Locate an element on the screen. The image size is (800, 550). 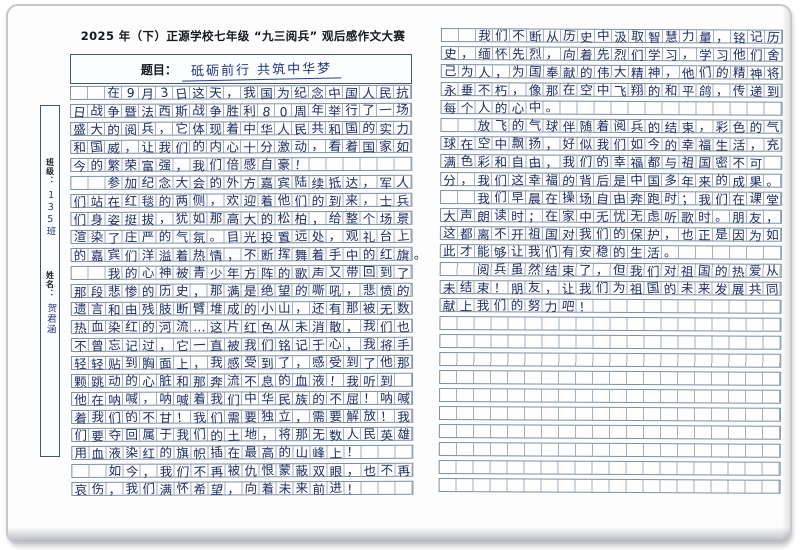
grid-cell: 然 is located at coordinates (534, 269).